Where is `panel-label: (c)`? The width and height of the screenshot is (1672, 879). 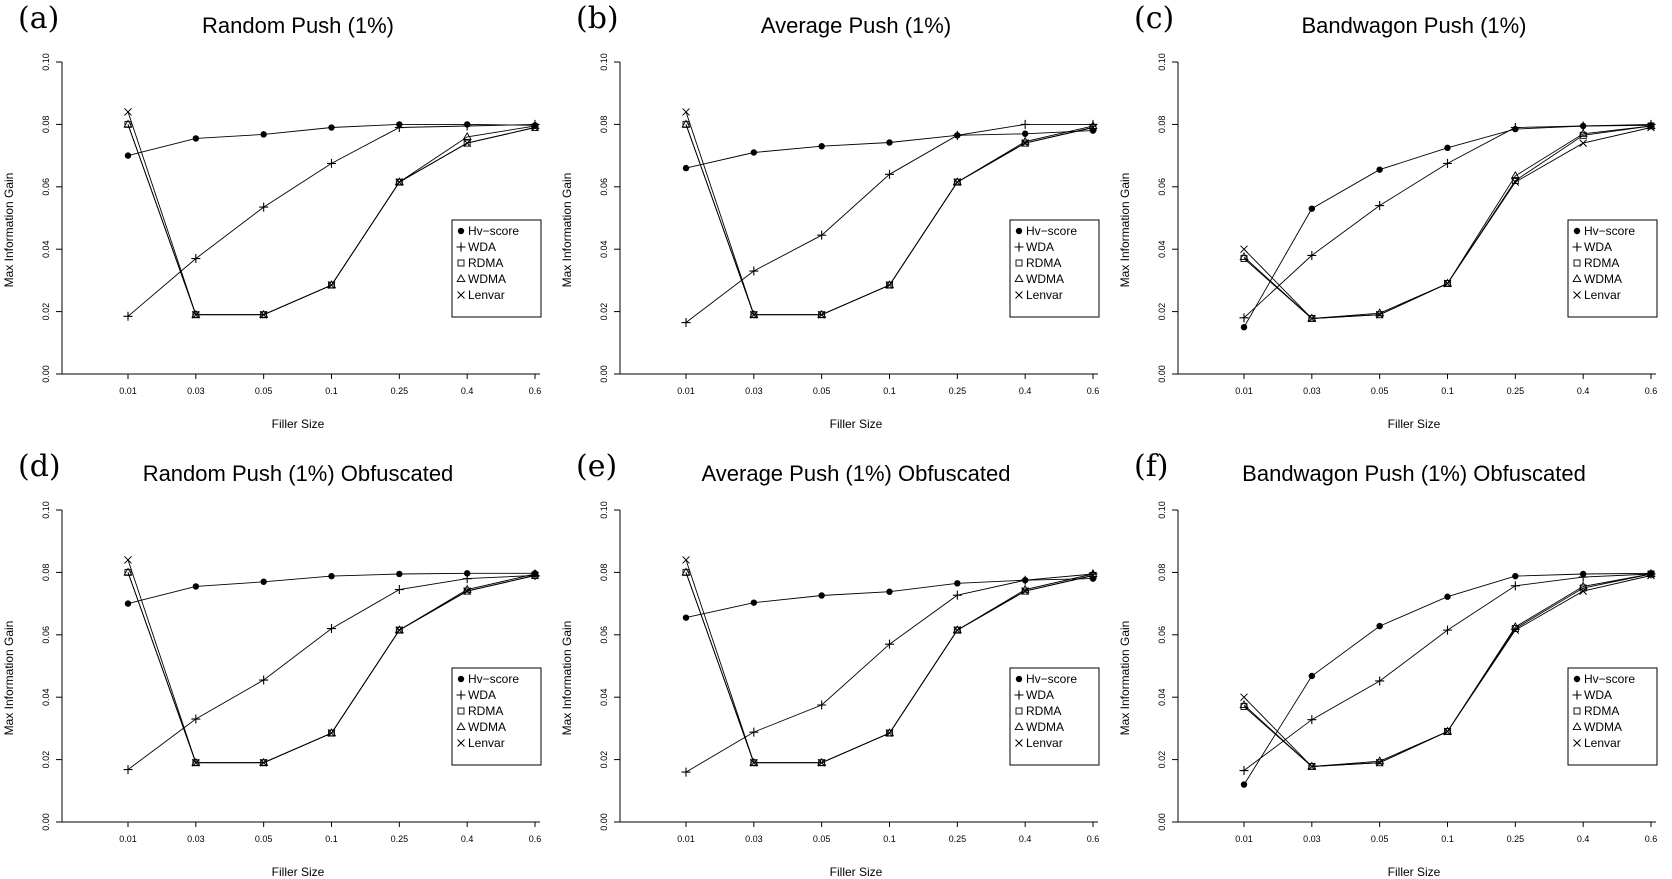
panel-label: (c) is located at coordinates (1154, 18).